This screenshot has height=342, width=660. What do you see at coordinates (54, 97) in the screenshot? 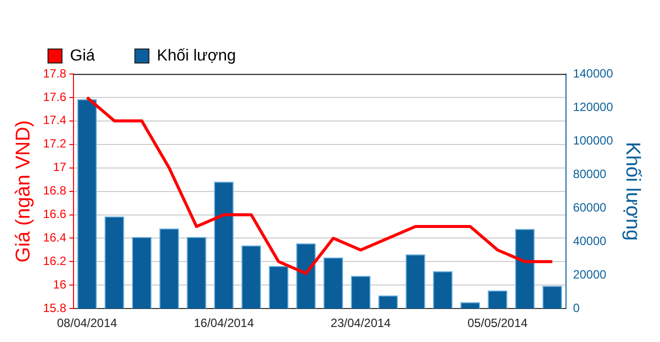
I see `y-tick-label: 17.6` at bounding box center [54, 97].